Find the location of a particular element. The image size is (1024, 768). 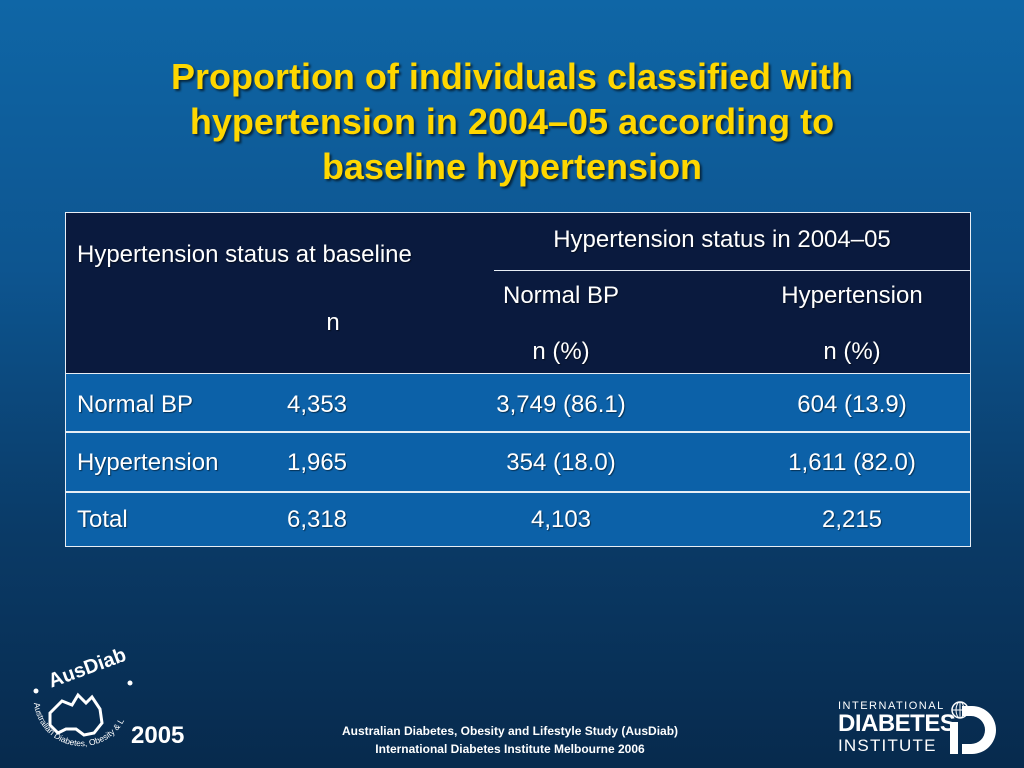

row-hyper: 2,215 is located at coordinates (852, 519).